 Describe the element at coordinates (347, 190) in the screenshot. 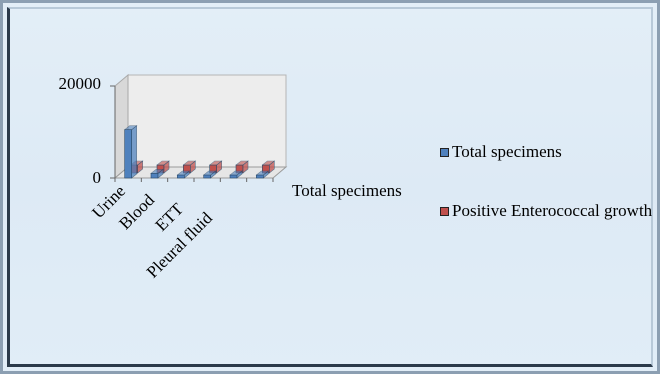

I see `depth-axis-label: Total specimens` at that location.